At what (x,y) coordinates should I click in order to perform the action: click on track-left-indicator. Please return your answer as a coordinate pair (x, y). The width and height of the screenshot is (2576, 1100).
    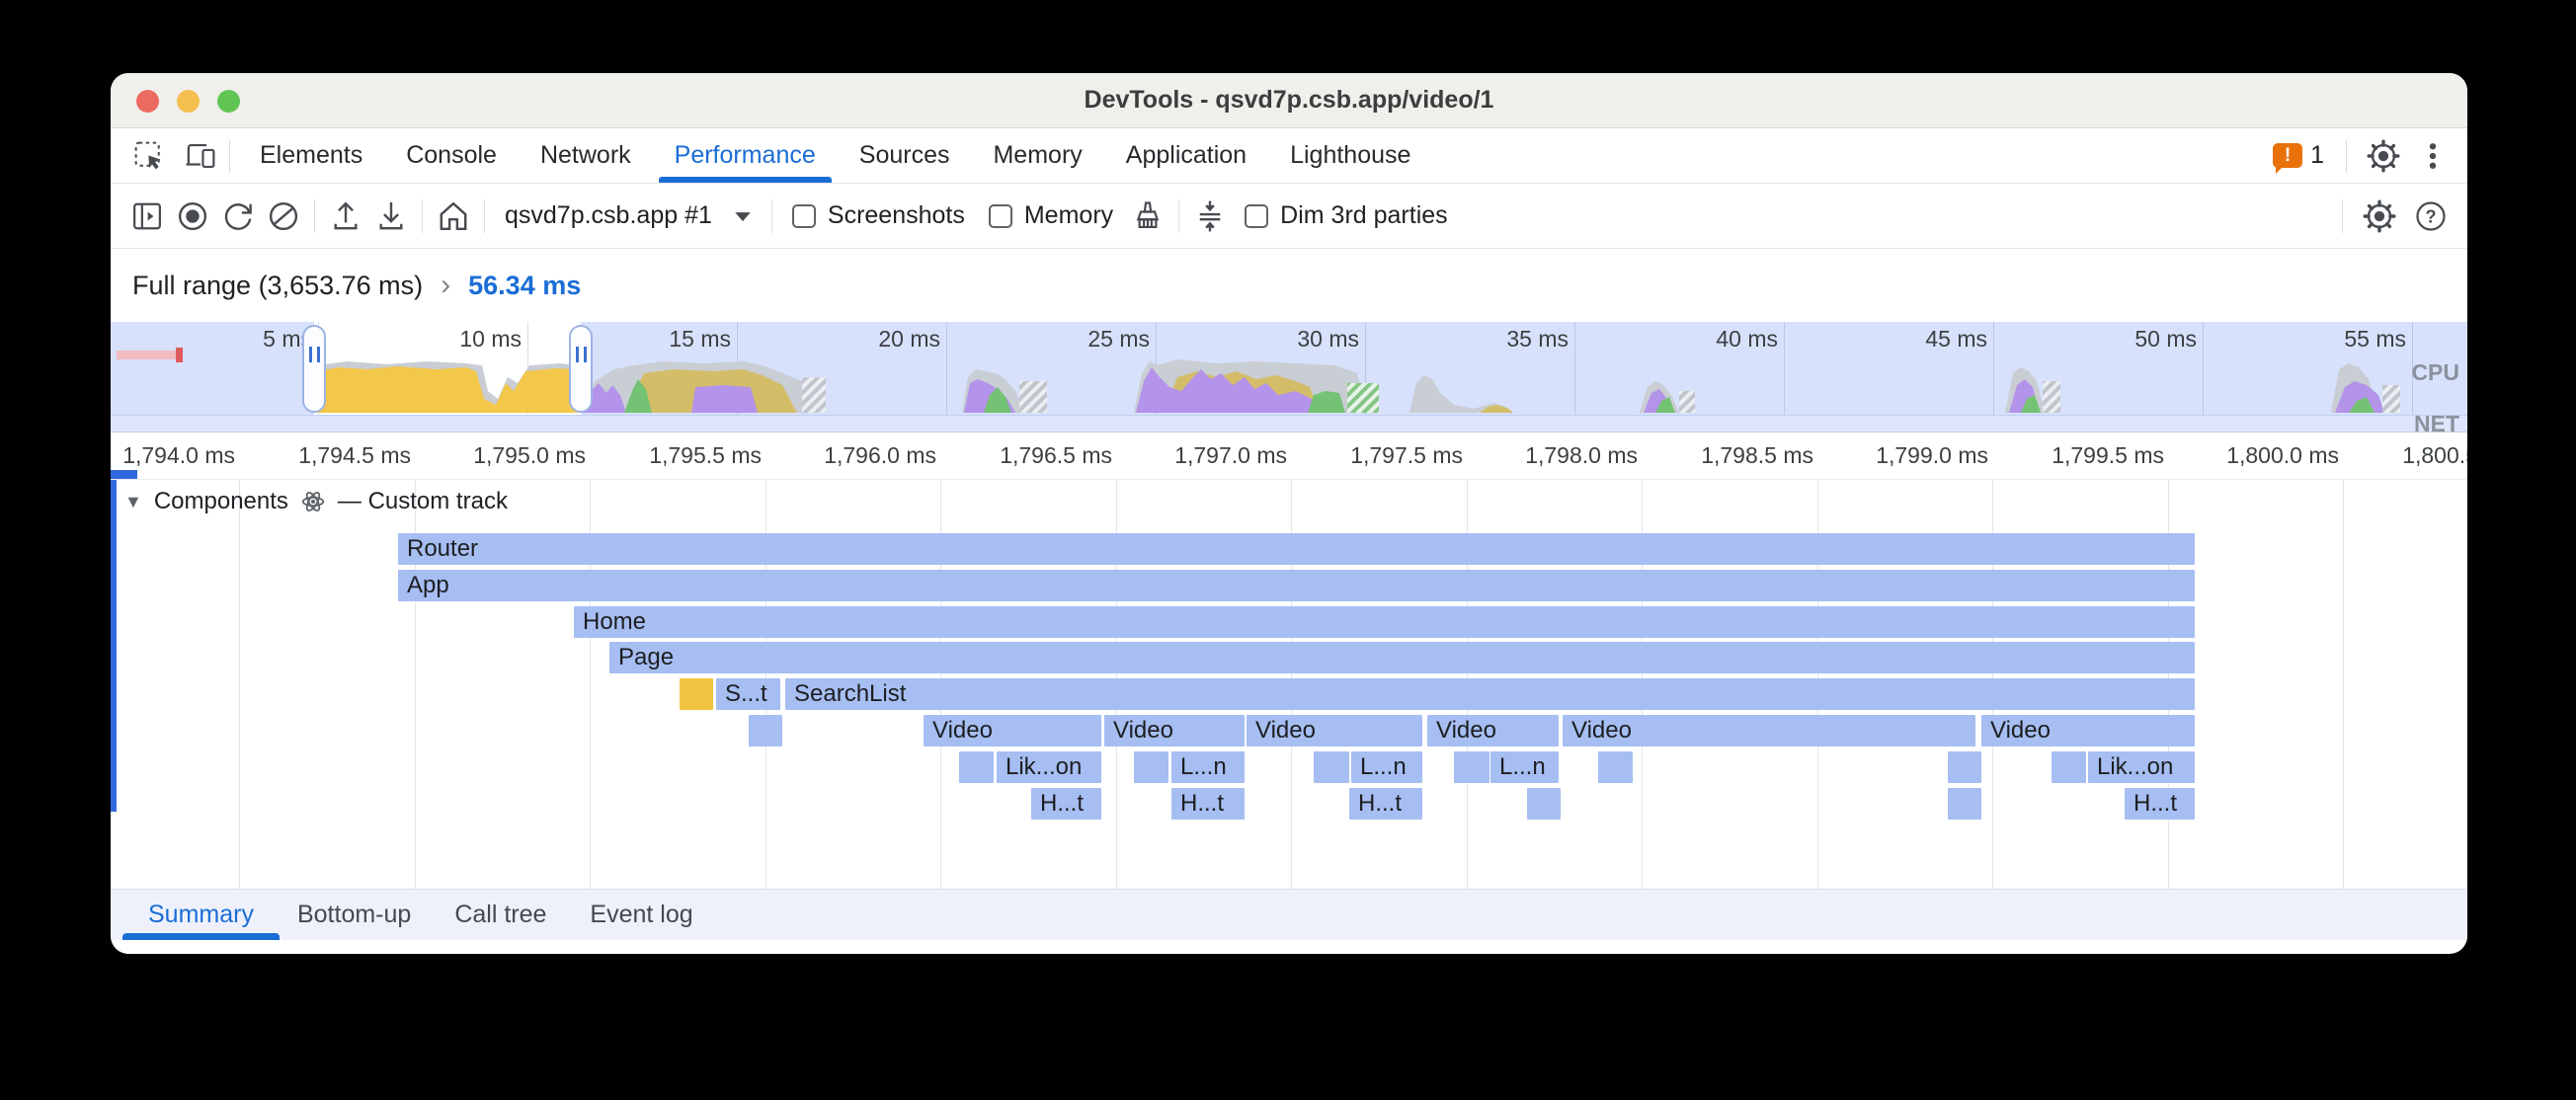
    Looking at the image, I should click on (114, 646).